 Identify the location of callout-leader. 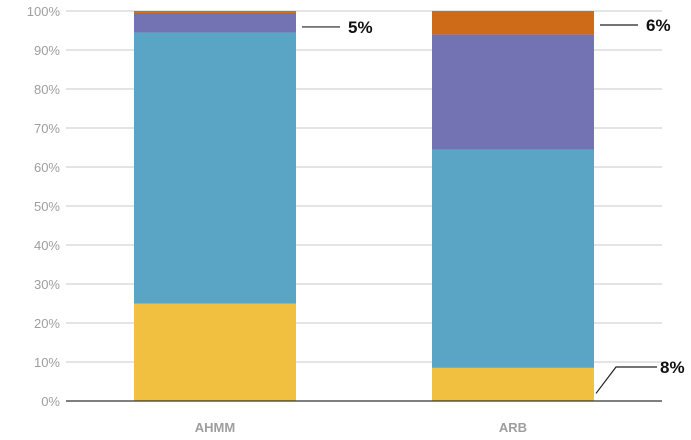
(626, 380).